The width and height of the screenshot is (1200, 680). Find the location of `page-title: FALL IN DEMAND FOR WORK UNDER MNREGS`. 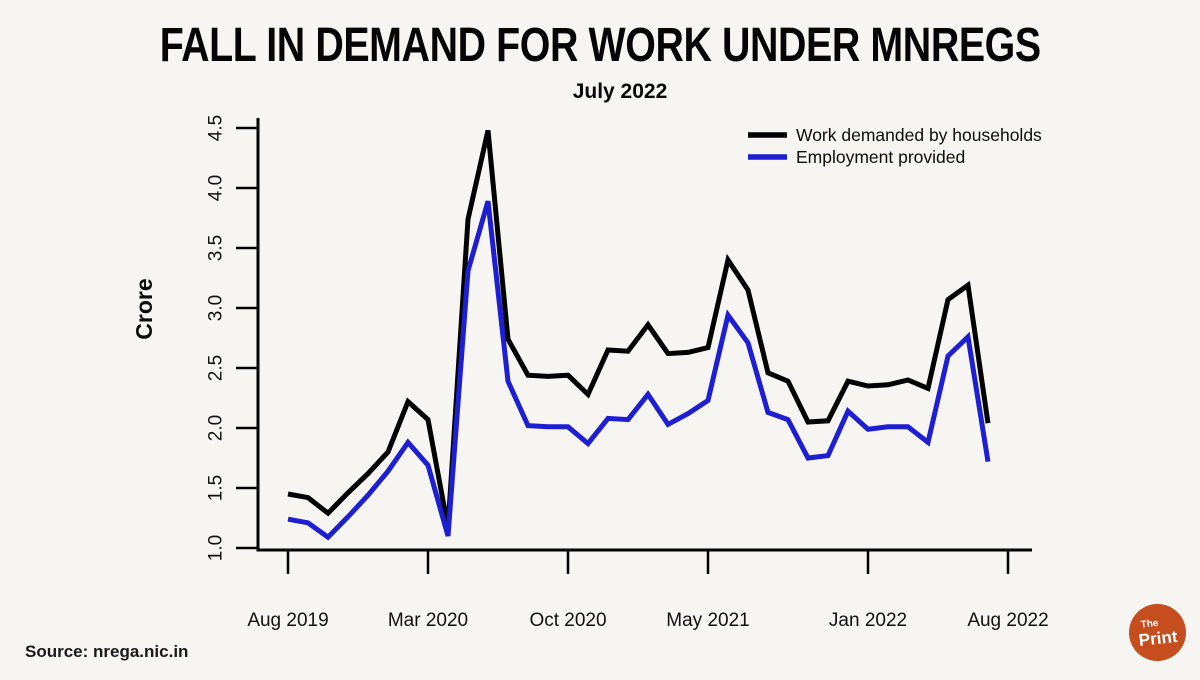

page-title: FALL IN DEMAND FOR WORK UNDER MNREGS is located at coordinates (600, 45).